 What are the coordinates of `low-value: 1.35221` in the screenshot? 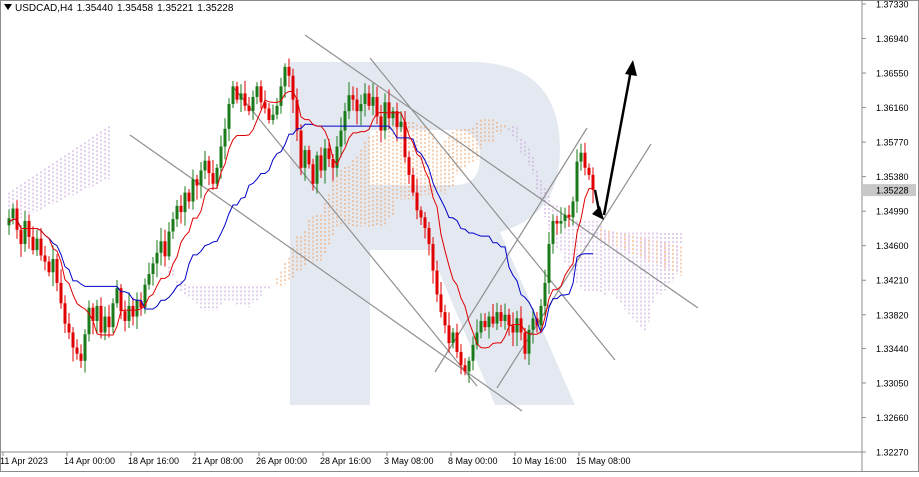 It's located at (175, 8).